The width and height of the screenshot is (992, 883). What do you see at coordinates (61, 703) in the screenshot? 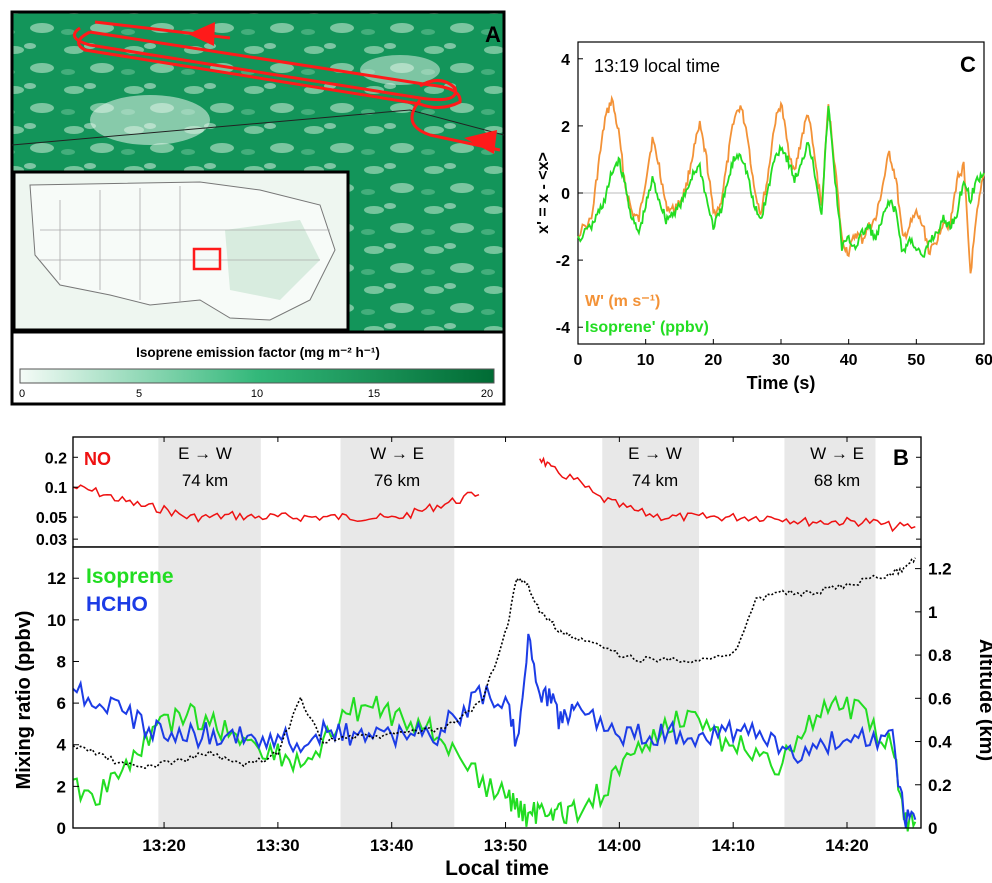
I see `left-ytick-label: 6` at bounding box center [61, 703].